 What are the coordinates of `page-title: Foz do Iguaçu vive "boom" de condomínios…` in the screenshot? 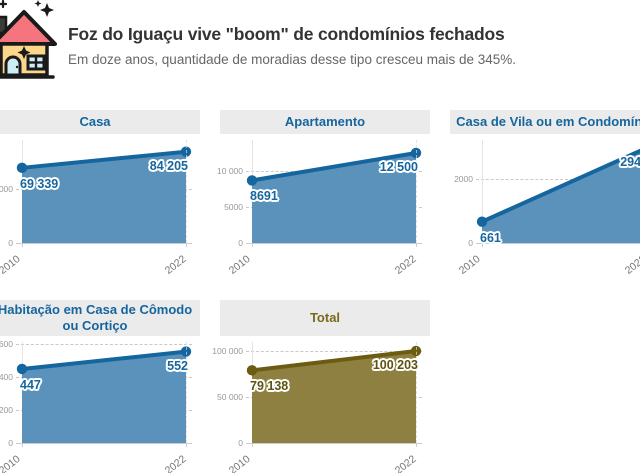 It's located at (286, 34).